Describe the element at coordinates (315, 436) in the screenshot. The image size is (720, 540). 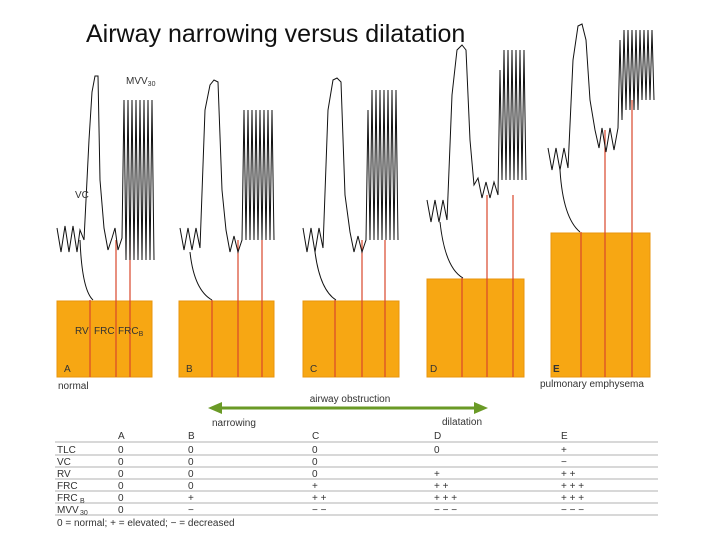
I see `col-header-c: C` at that location.